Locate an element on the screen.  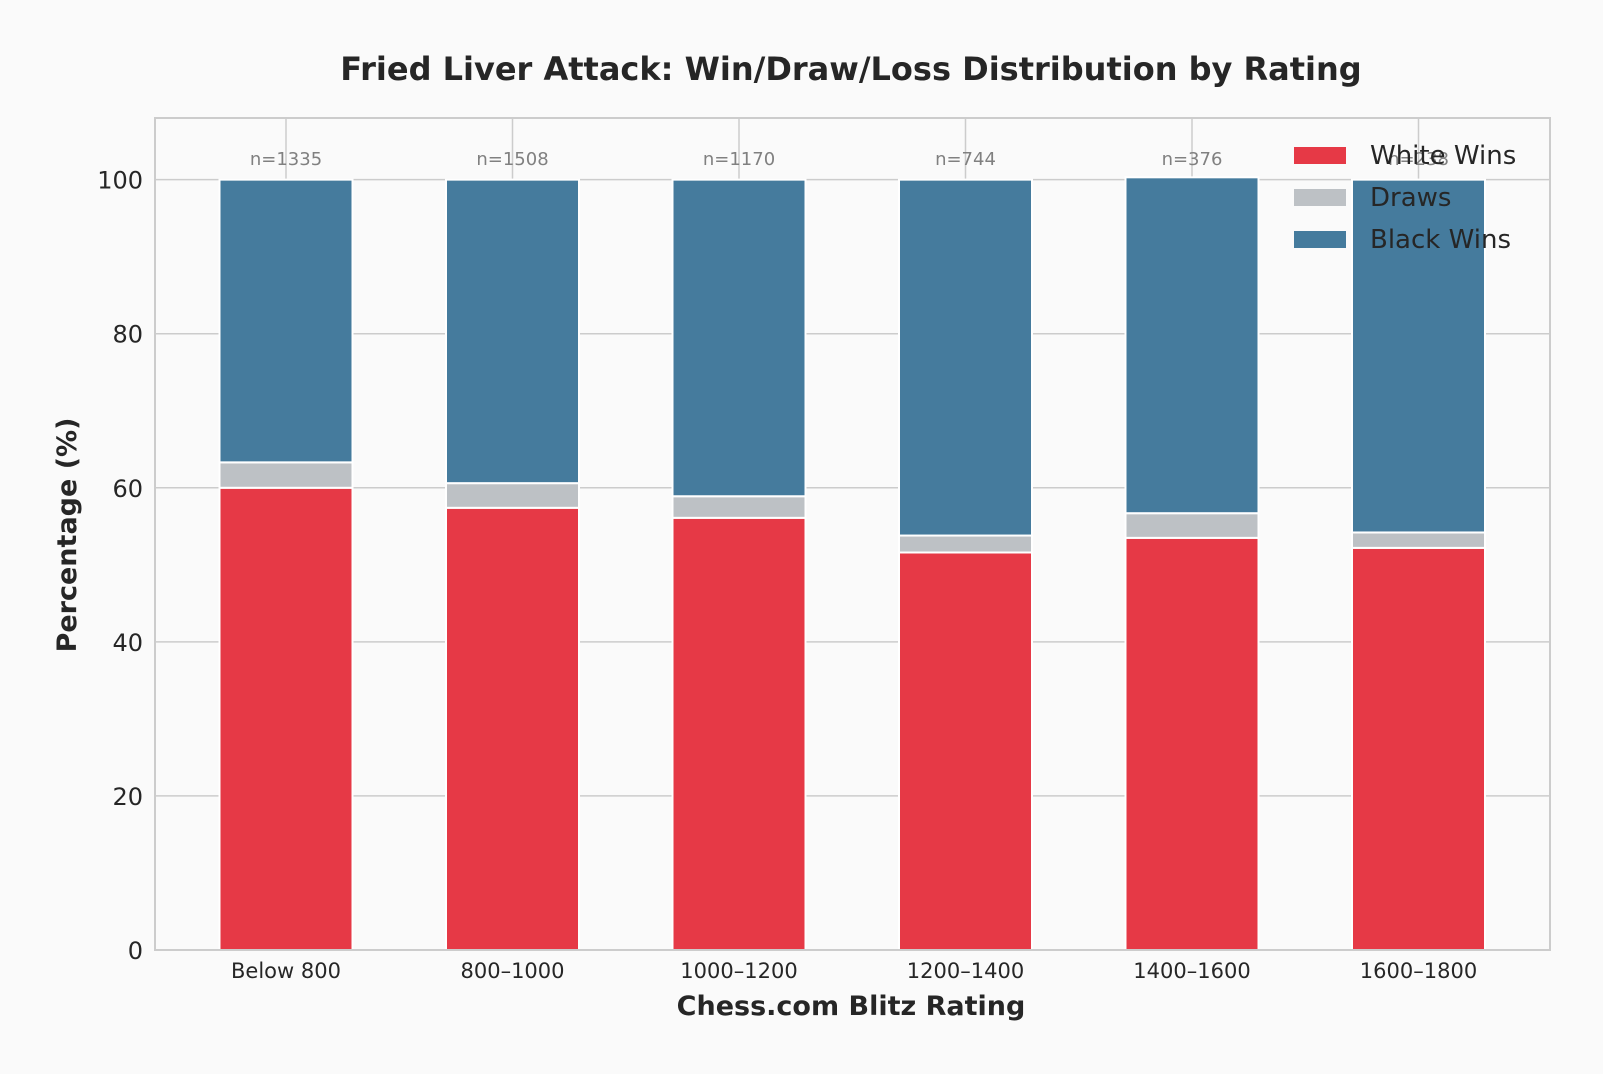
sample-size-labels: n=1335 n=1508 n=1170 n=744 n=376 n=238 is located at coordinates (849, 159).